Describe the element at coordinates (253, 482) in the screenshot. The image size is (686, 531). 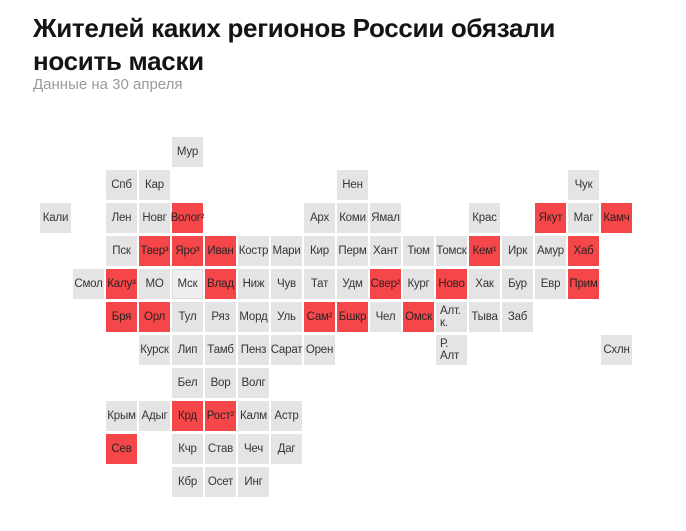
I see `region-tile-Инг: Инг` at that location.